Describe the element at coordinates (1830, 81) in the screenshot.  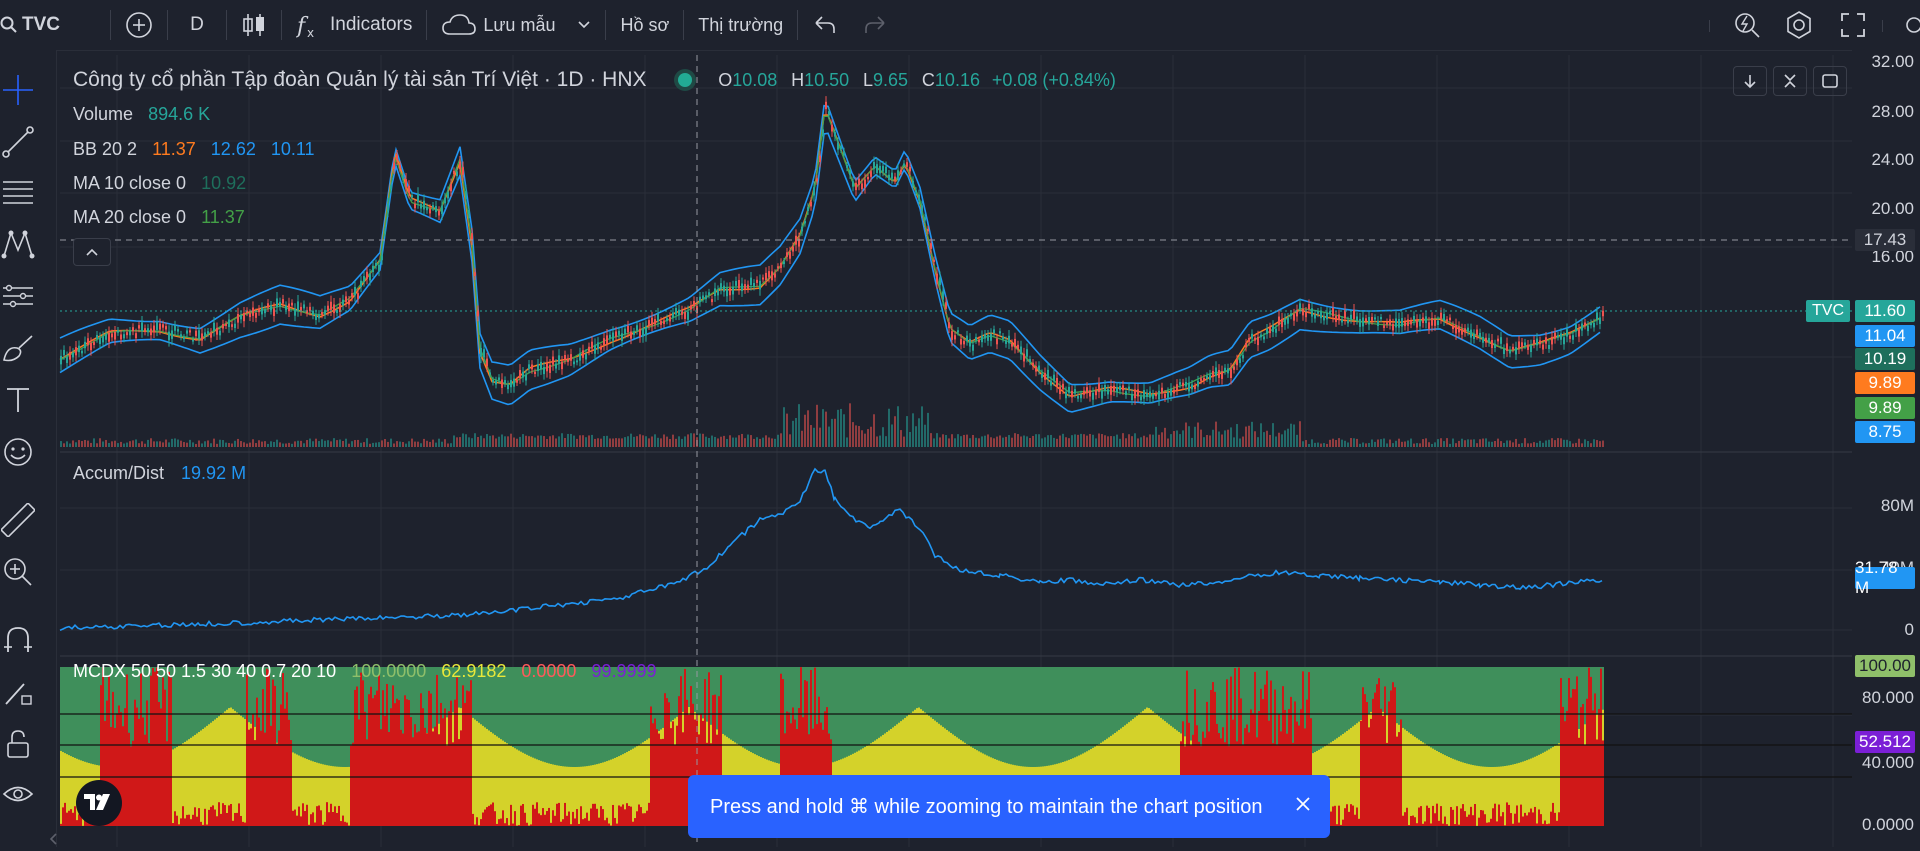
I see `maximize-pane-button` at that location.